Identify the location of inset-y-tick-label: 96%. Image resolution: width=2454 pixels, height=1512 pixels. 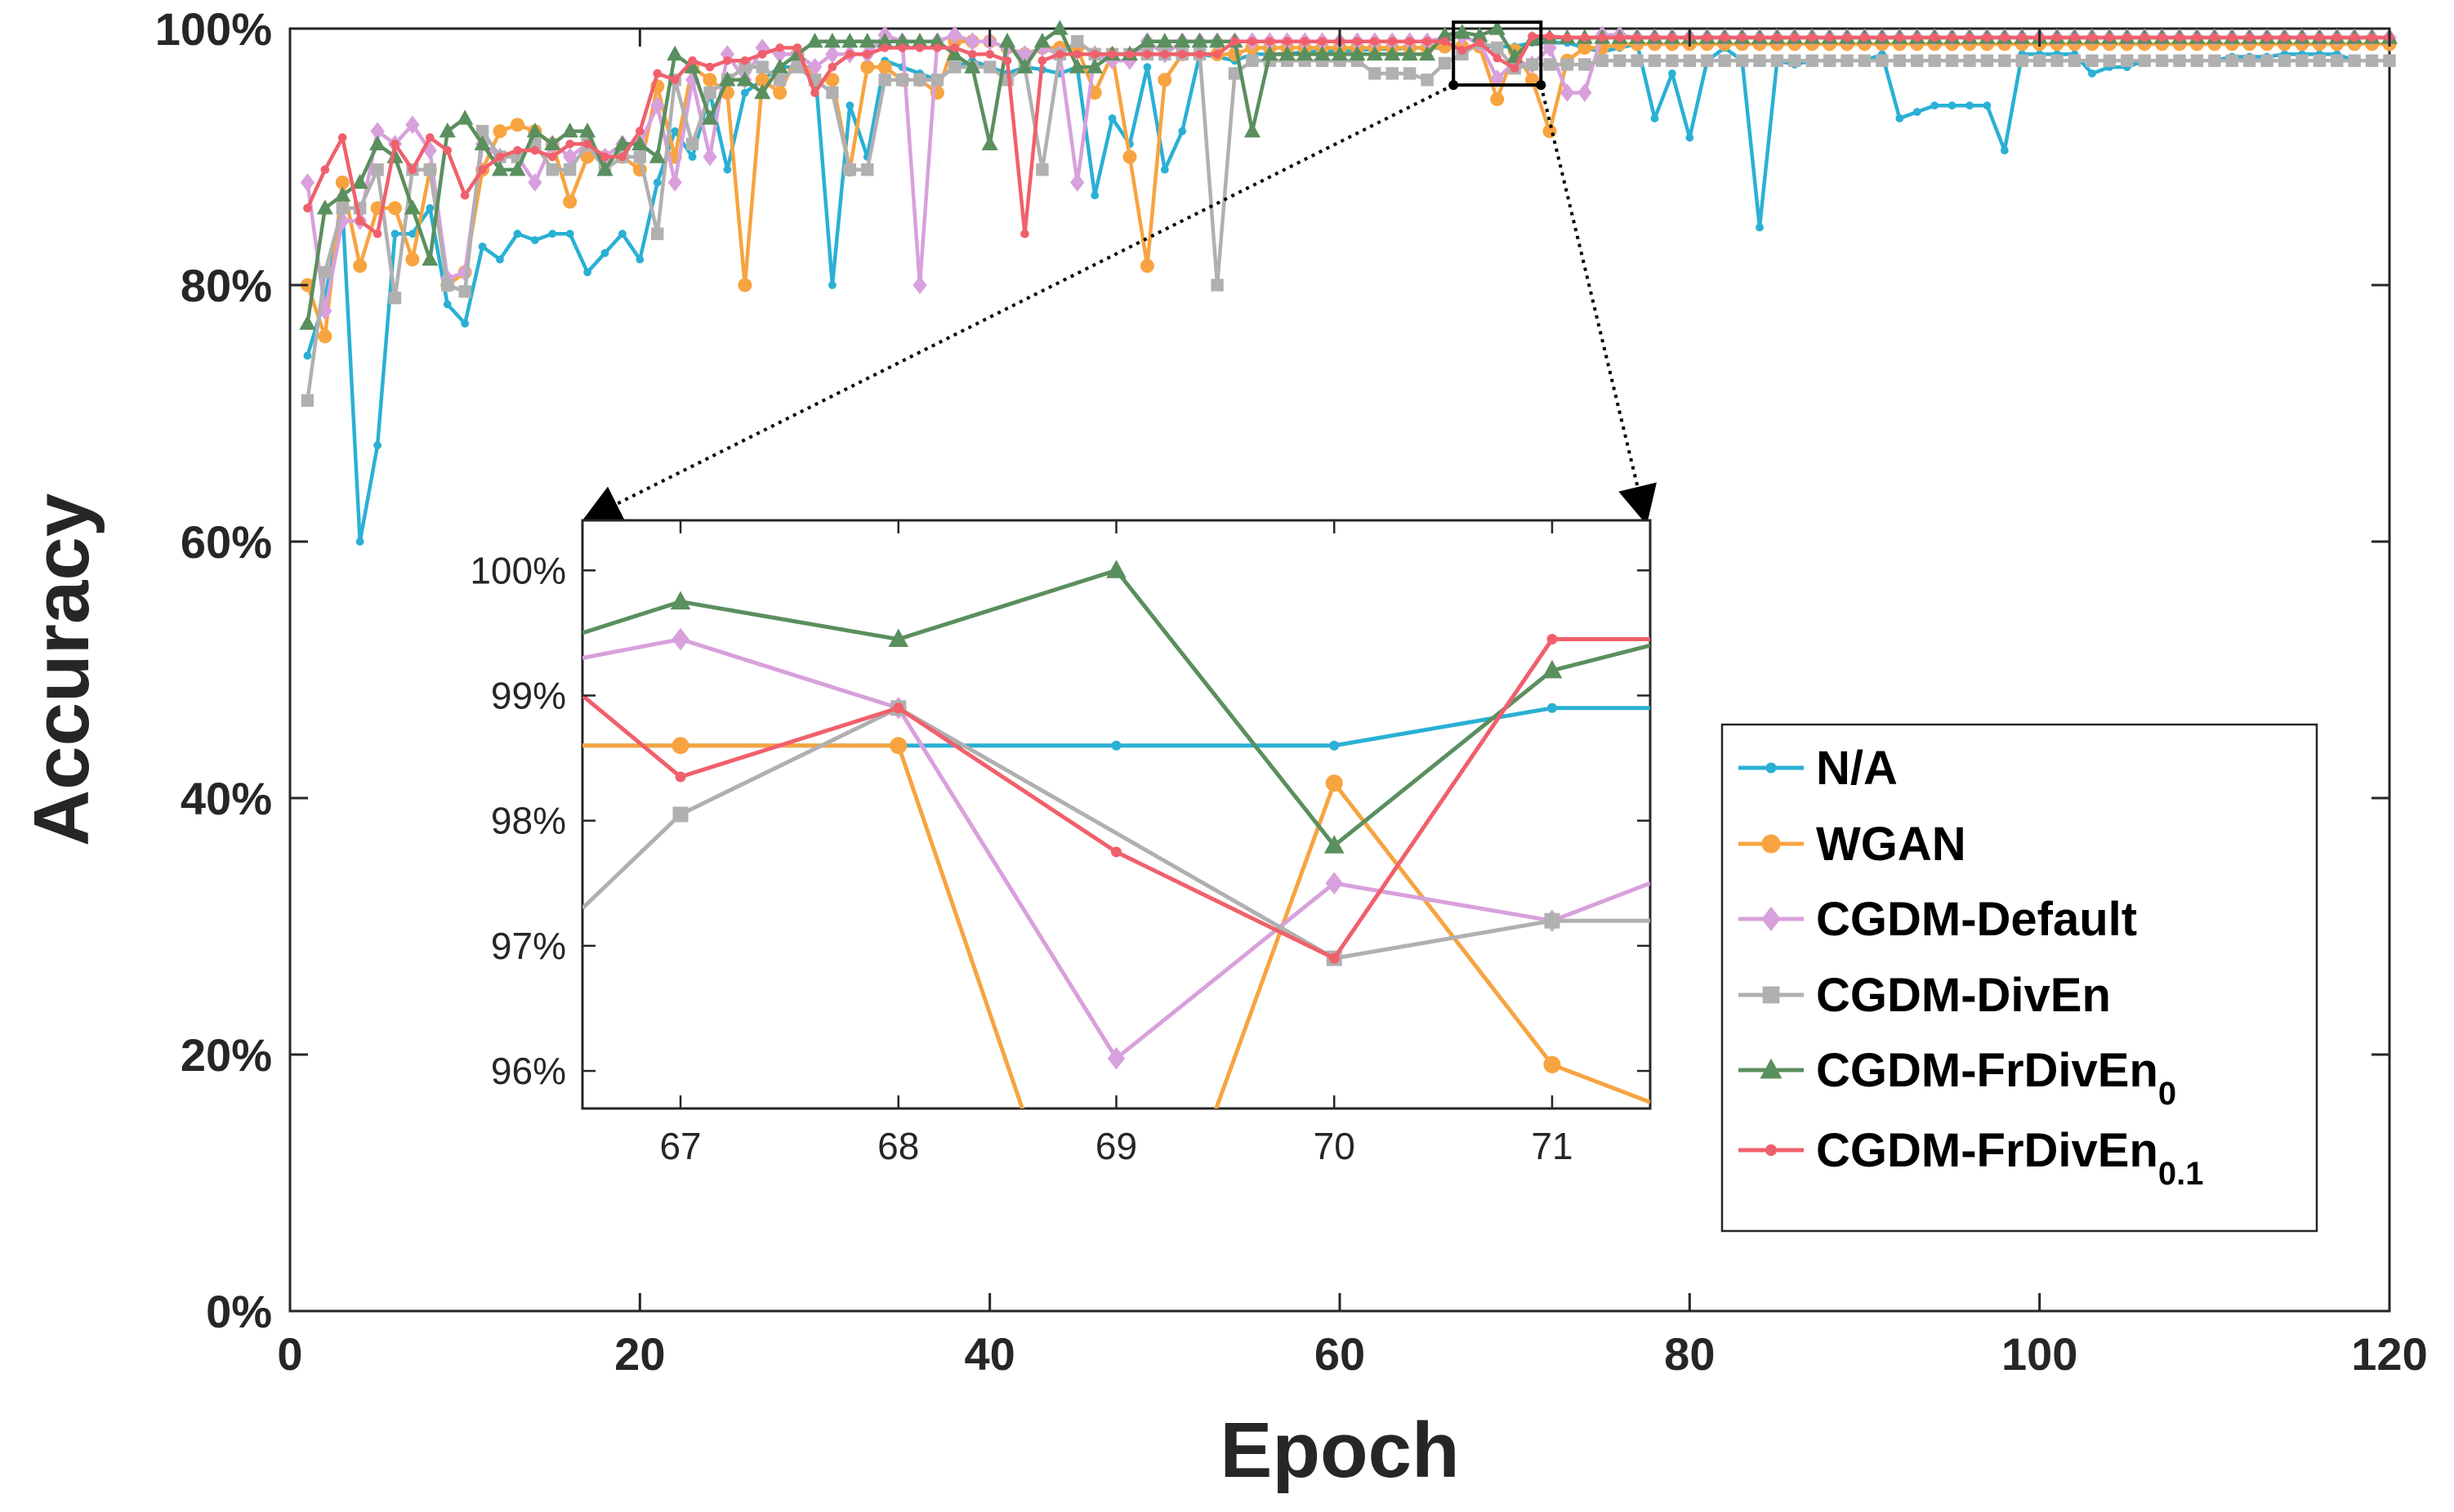
(528, 1071).